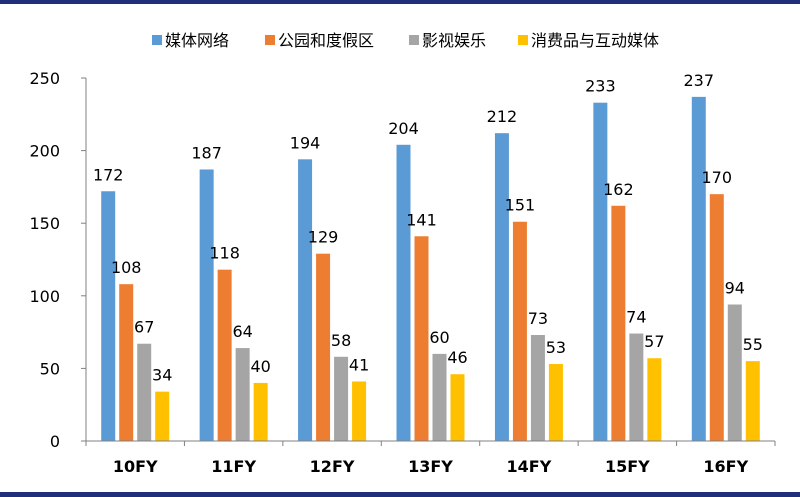 This screenshot has height=497, width=800. I want to click on x-tick-label: 16FY, so click(725, 466).